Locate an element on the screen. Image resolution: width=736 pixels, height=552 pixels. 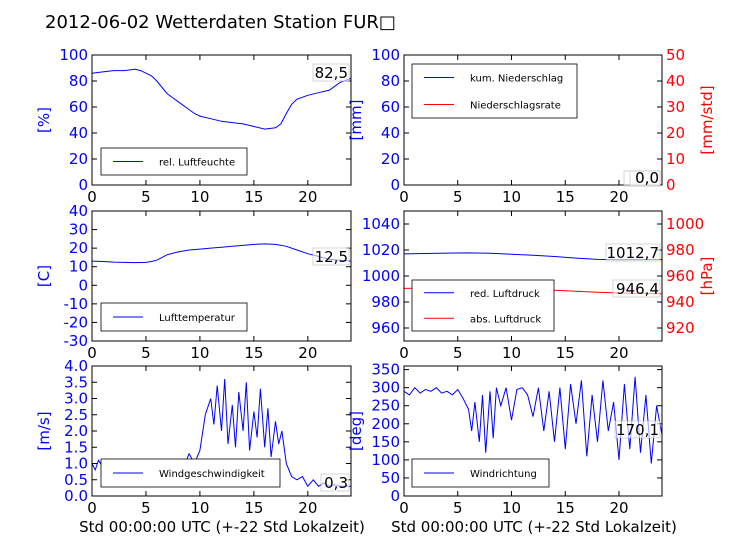
y-axis-label: [deg] is located at coordinates (356, 431).